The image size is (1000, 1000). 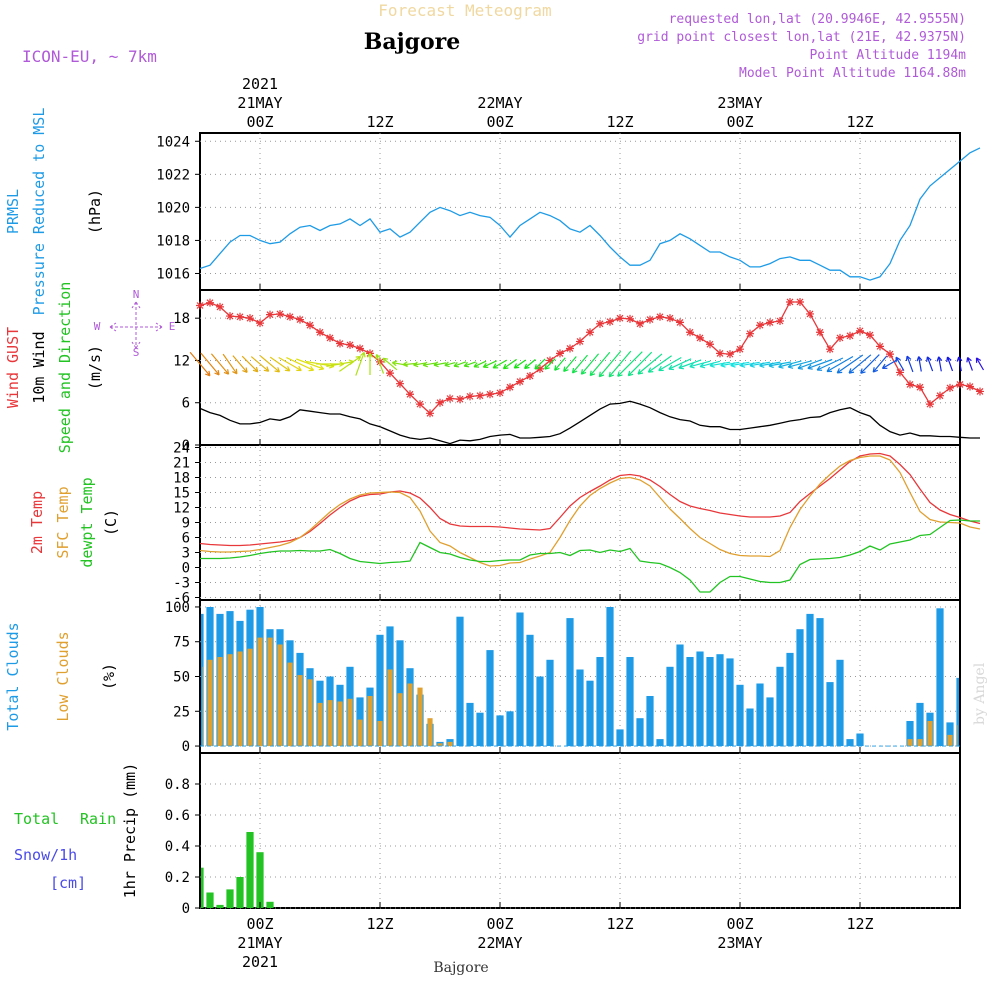 I want to click on panel-label: dewpt Temp, so click(x=87, y=522).